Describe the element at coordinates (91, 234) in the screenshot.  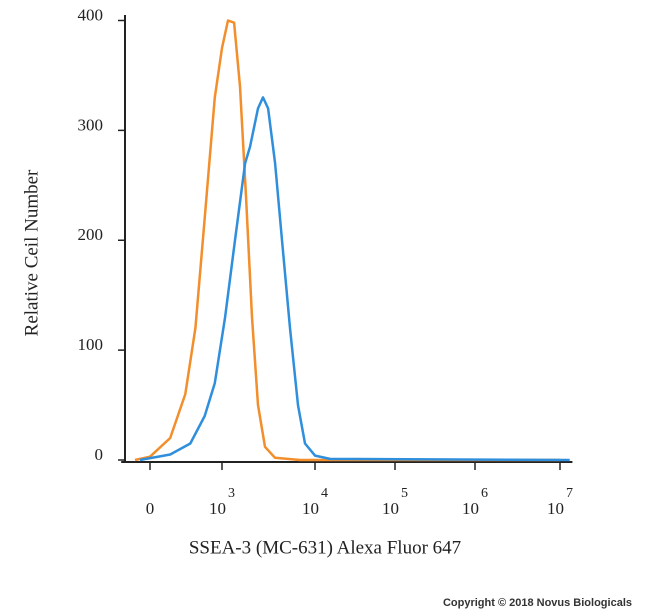
I see `y-tick-label: 200` at that location.